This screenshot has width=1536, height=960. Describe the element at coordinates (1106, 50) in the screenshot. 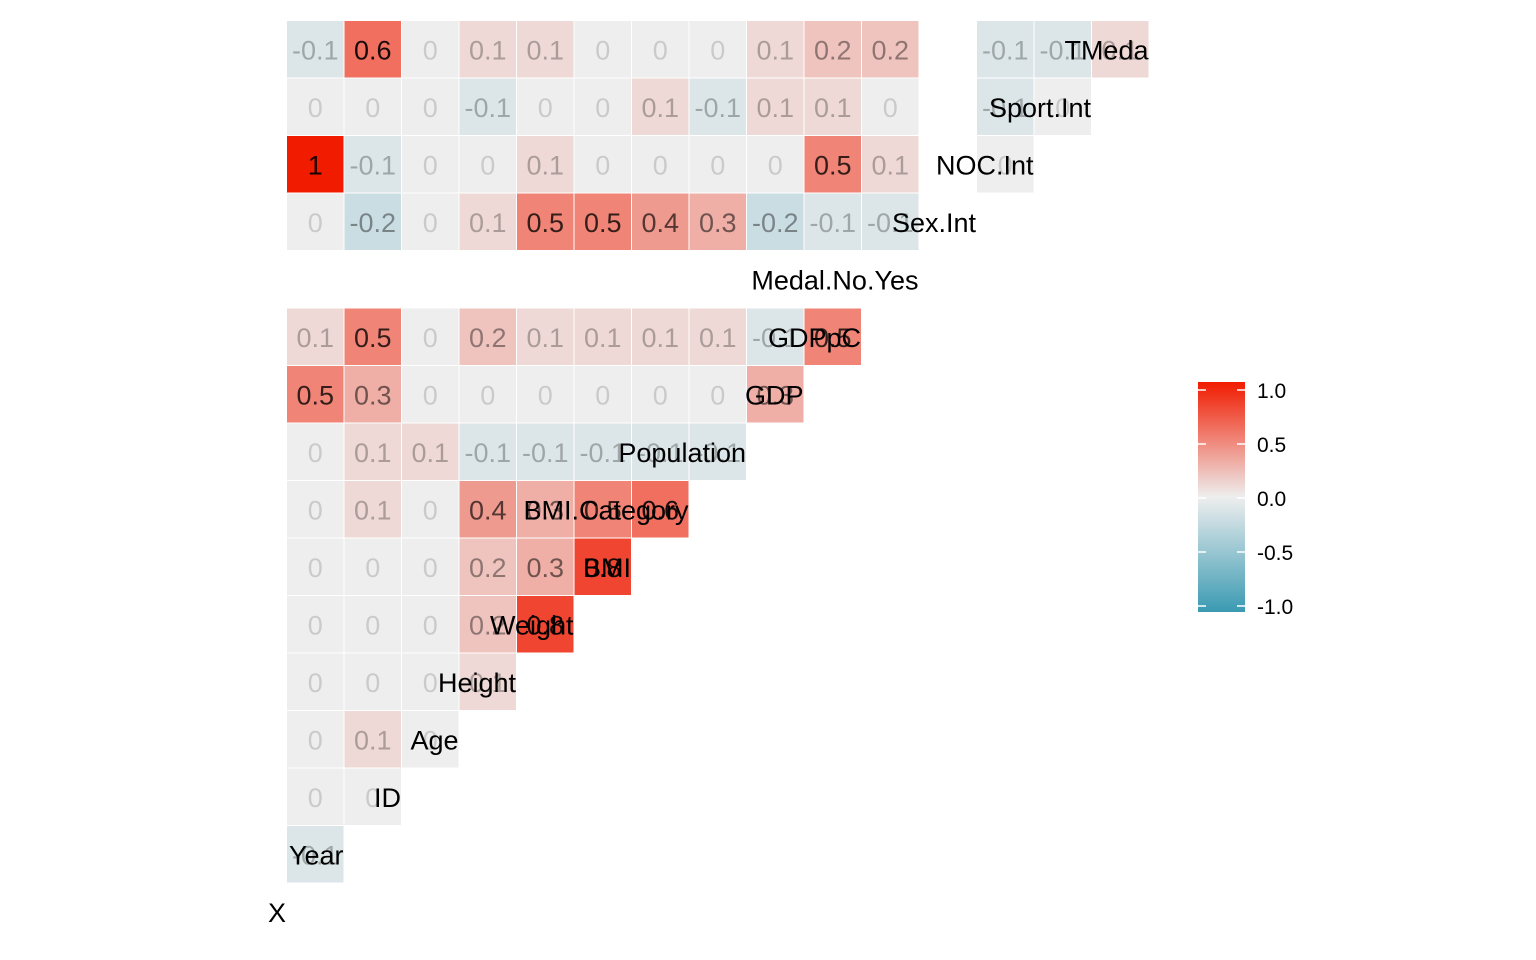

I see `variable-label: TMeda` at that location.